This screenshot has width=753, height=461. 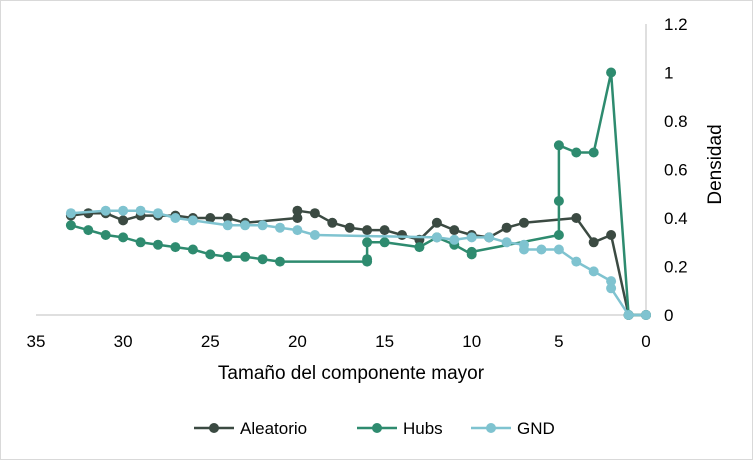 What do you see at coordinates (423, 428) in the screenshot?
I see `legend-label-hubs: Hubs` at bounding box center [423, 428].